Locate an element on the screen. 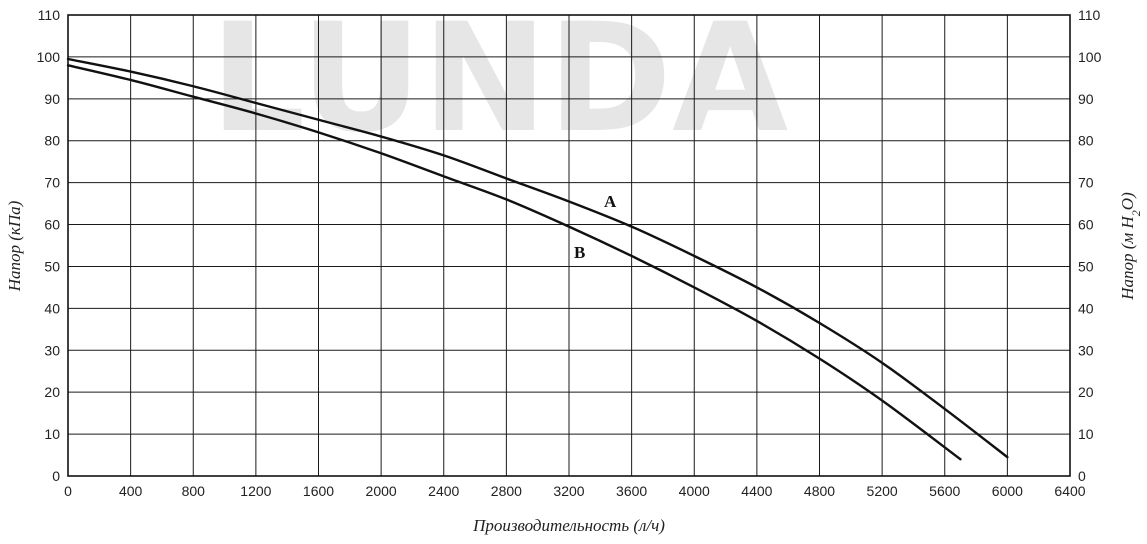 This screenshot has width=1147, height=544. x-tick-label: 6000 is located at coordinates (1007, 491).